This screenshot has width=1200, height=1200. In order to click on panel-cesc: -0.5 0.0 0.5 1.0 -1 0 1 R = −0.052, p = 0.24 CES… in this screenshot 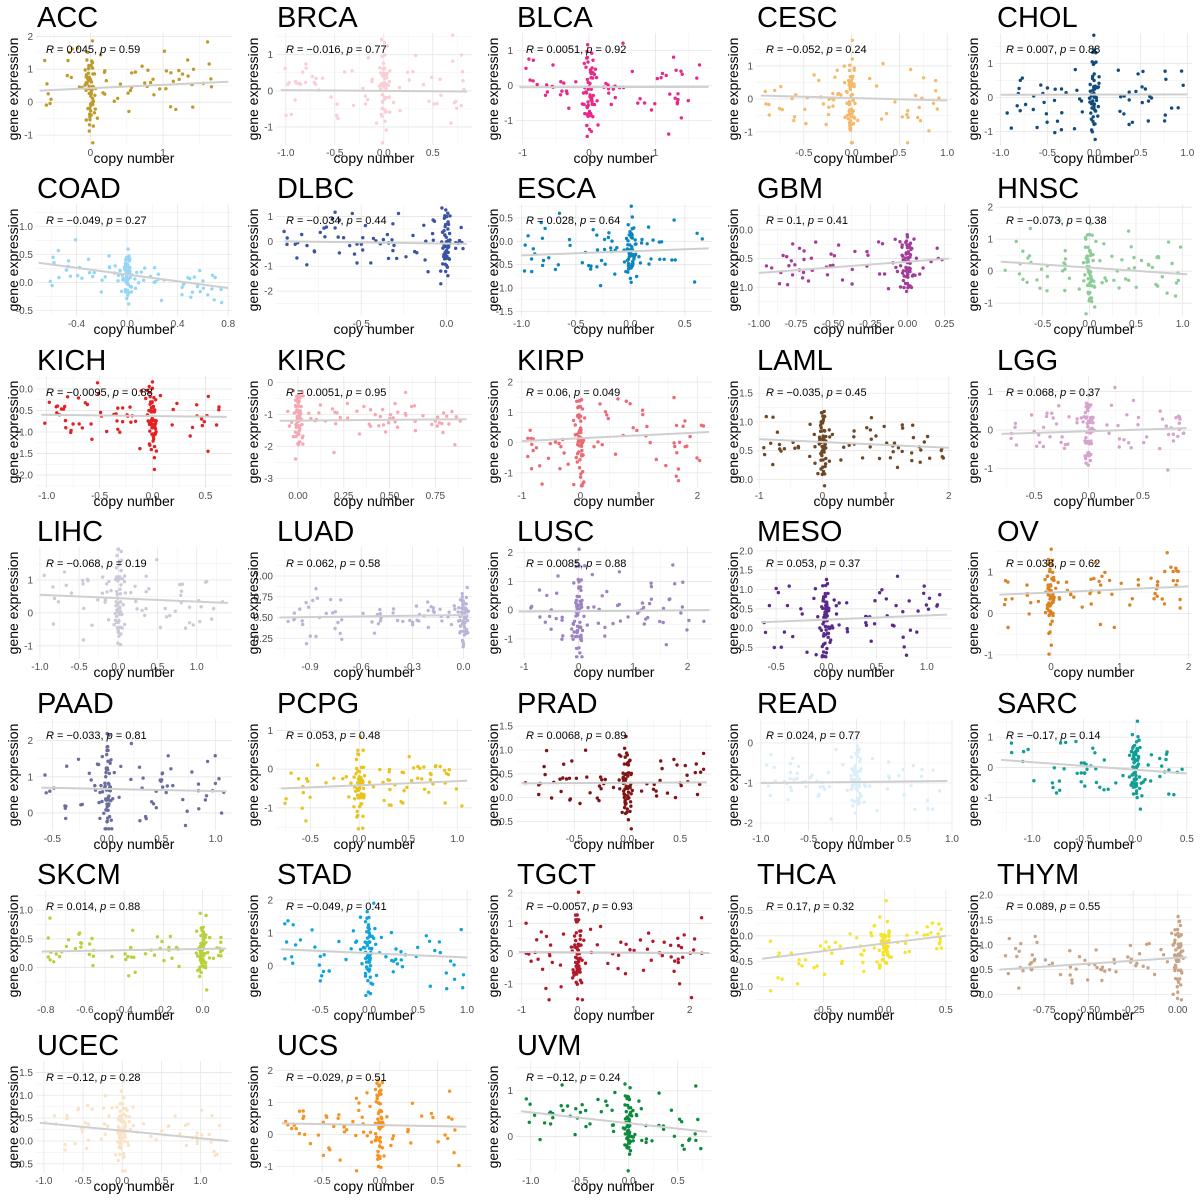, I will do `click(840, 85)`.